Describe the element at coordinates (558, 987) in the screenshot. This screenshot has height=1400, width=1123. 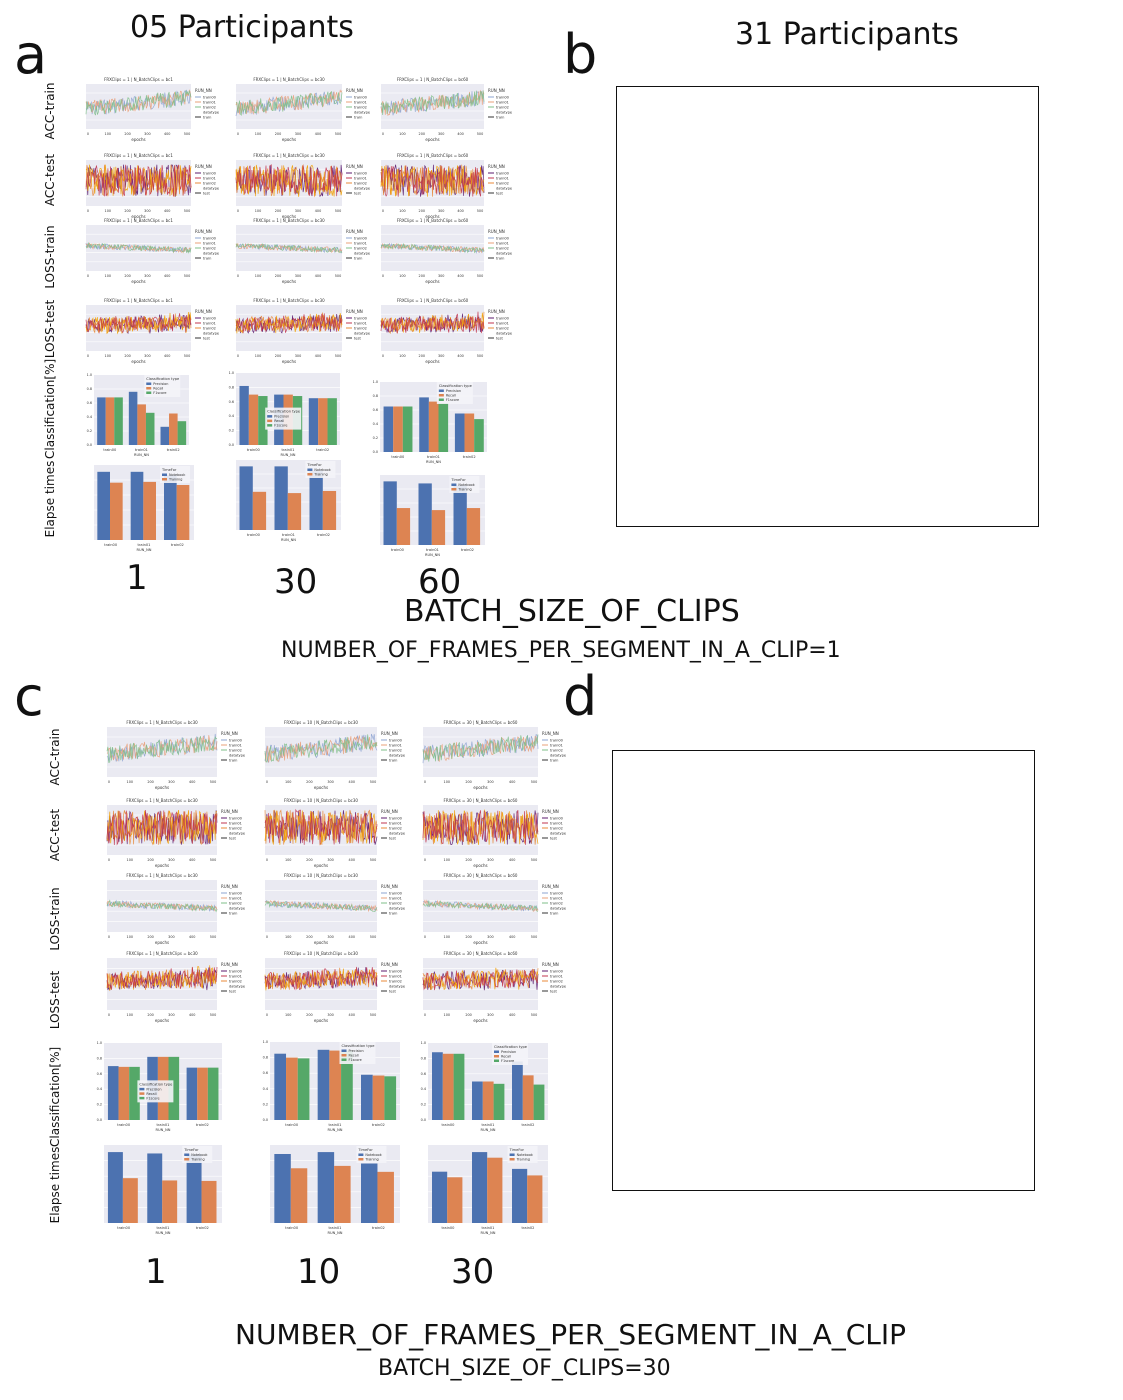
I see `c-line-3-2-legend-label-3: datatype` at that location.